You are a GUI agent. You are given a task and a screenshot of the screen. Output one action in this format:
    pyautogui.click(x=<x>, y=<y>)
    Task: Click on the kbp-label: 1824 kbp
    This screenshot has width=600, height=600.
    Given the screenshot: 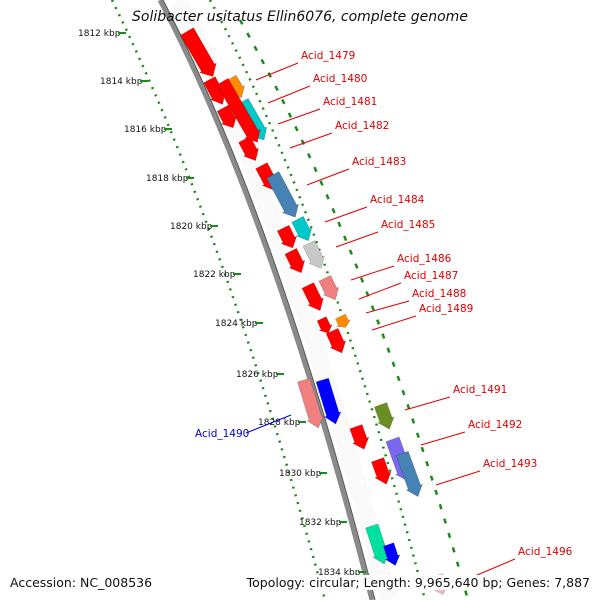 What is the action you would take?
    pyautogui.click(x=236, y=324)
    